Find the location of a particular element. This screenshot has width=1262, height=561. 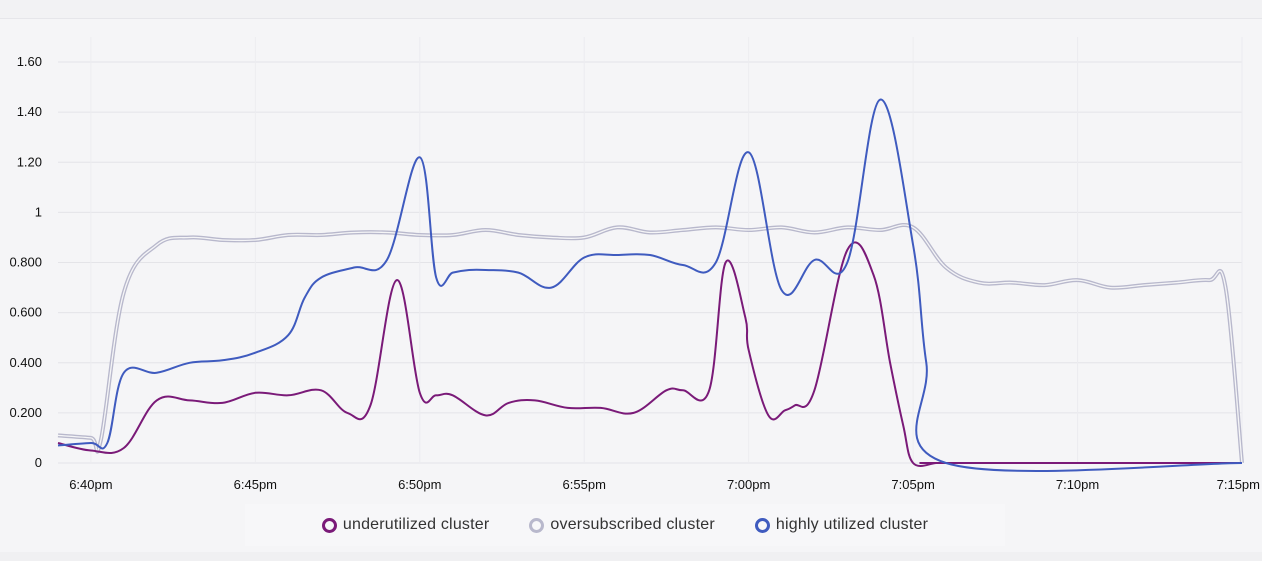

legend-item-highly-utilized: highly utilized cluster is located at coordinates (841, 525).